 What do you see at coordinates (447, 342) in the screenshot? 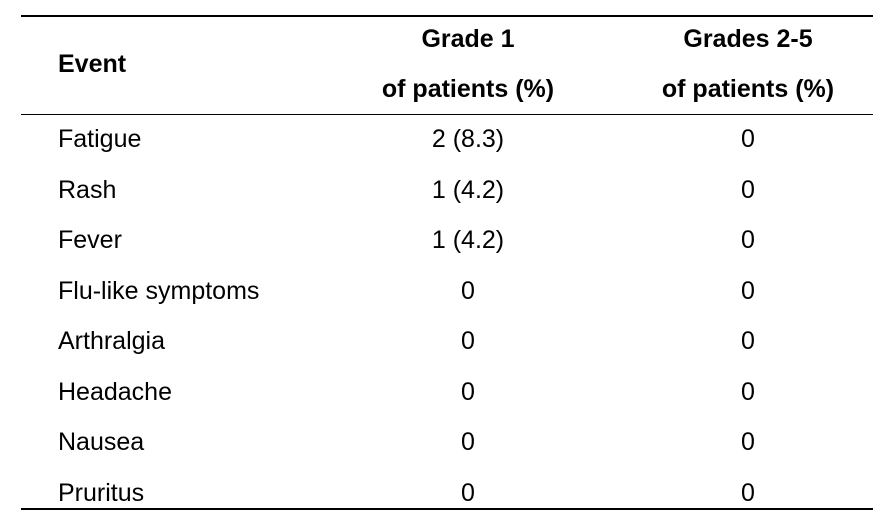
I see `table-row: Arthralgia 0 0` at bounding box center [447, 342].